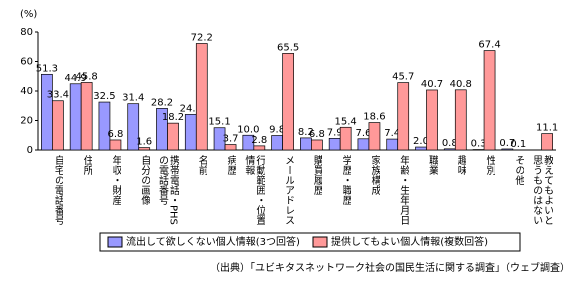 The width and height of the screenshot is (587, 282). I want to click on x-tick-label: メールアドレス, so click(288, 190).